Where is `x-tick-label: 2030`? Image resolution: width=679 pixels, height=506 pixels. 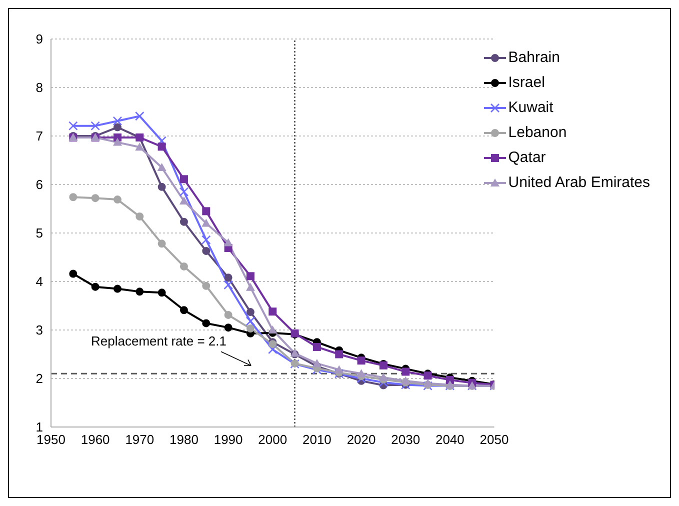 x-tick-label: 2030 is located at coordinates (405, 440).